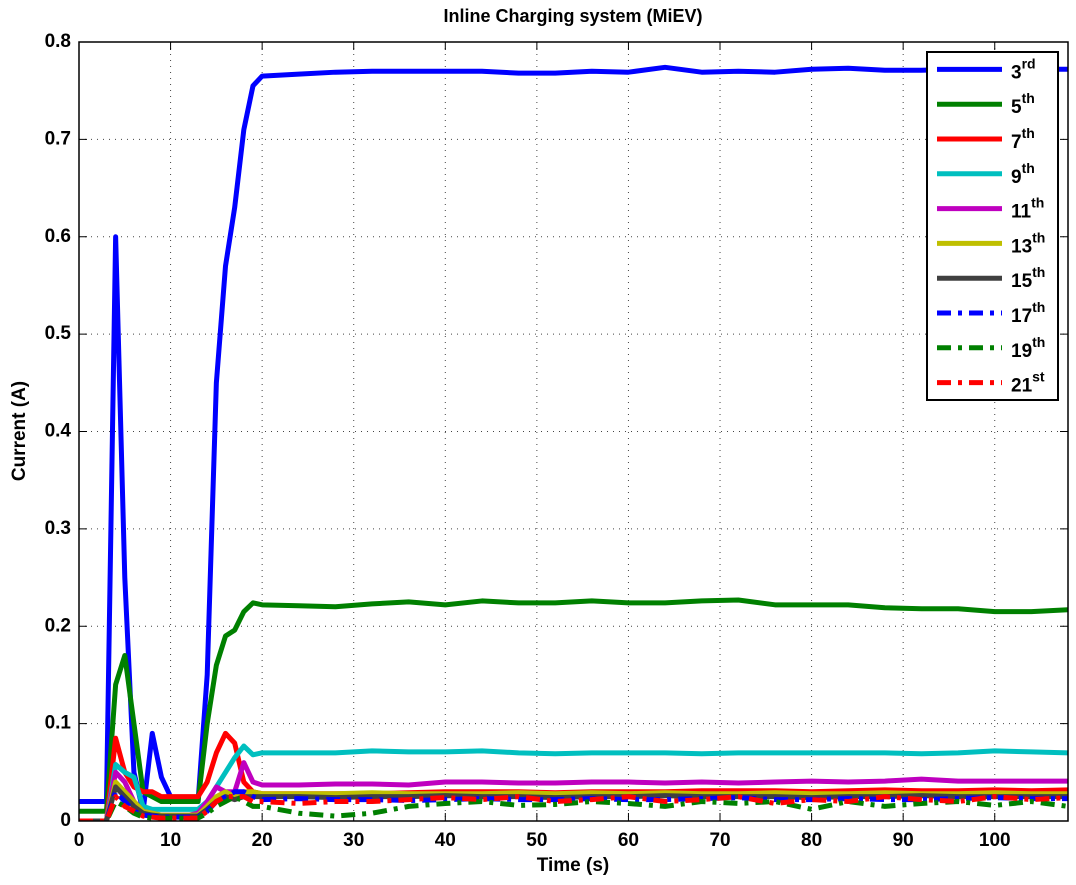 The width and height of the screenshot is (1076, 885). Describe the element at coordinates (1022, 281) in the screenshot. I see `legend-label-part: 15` at that location.